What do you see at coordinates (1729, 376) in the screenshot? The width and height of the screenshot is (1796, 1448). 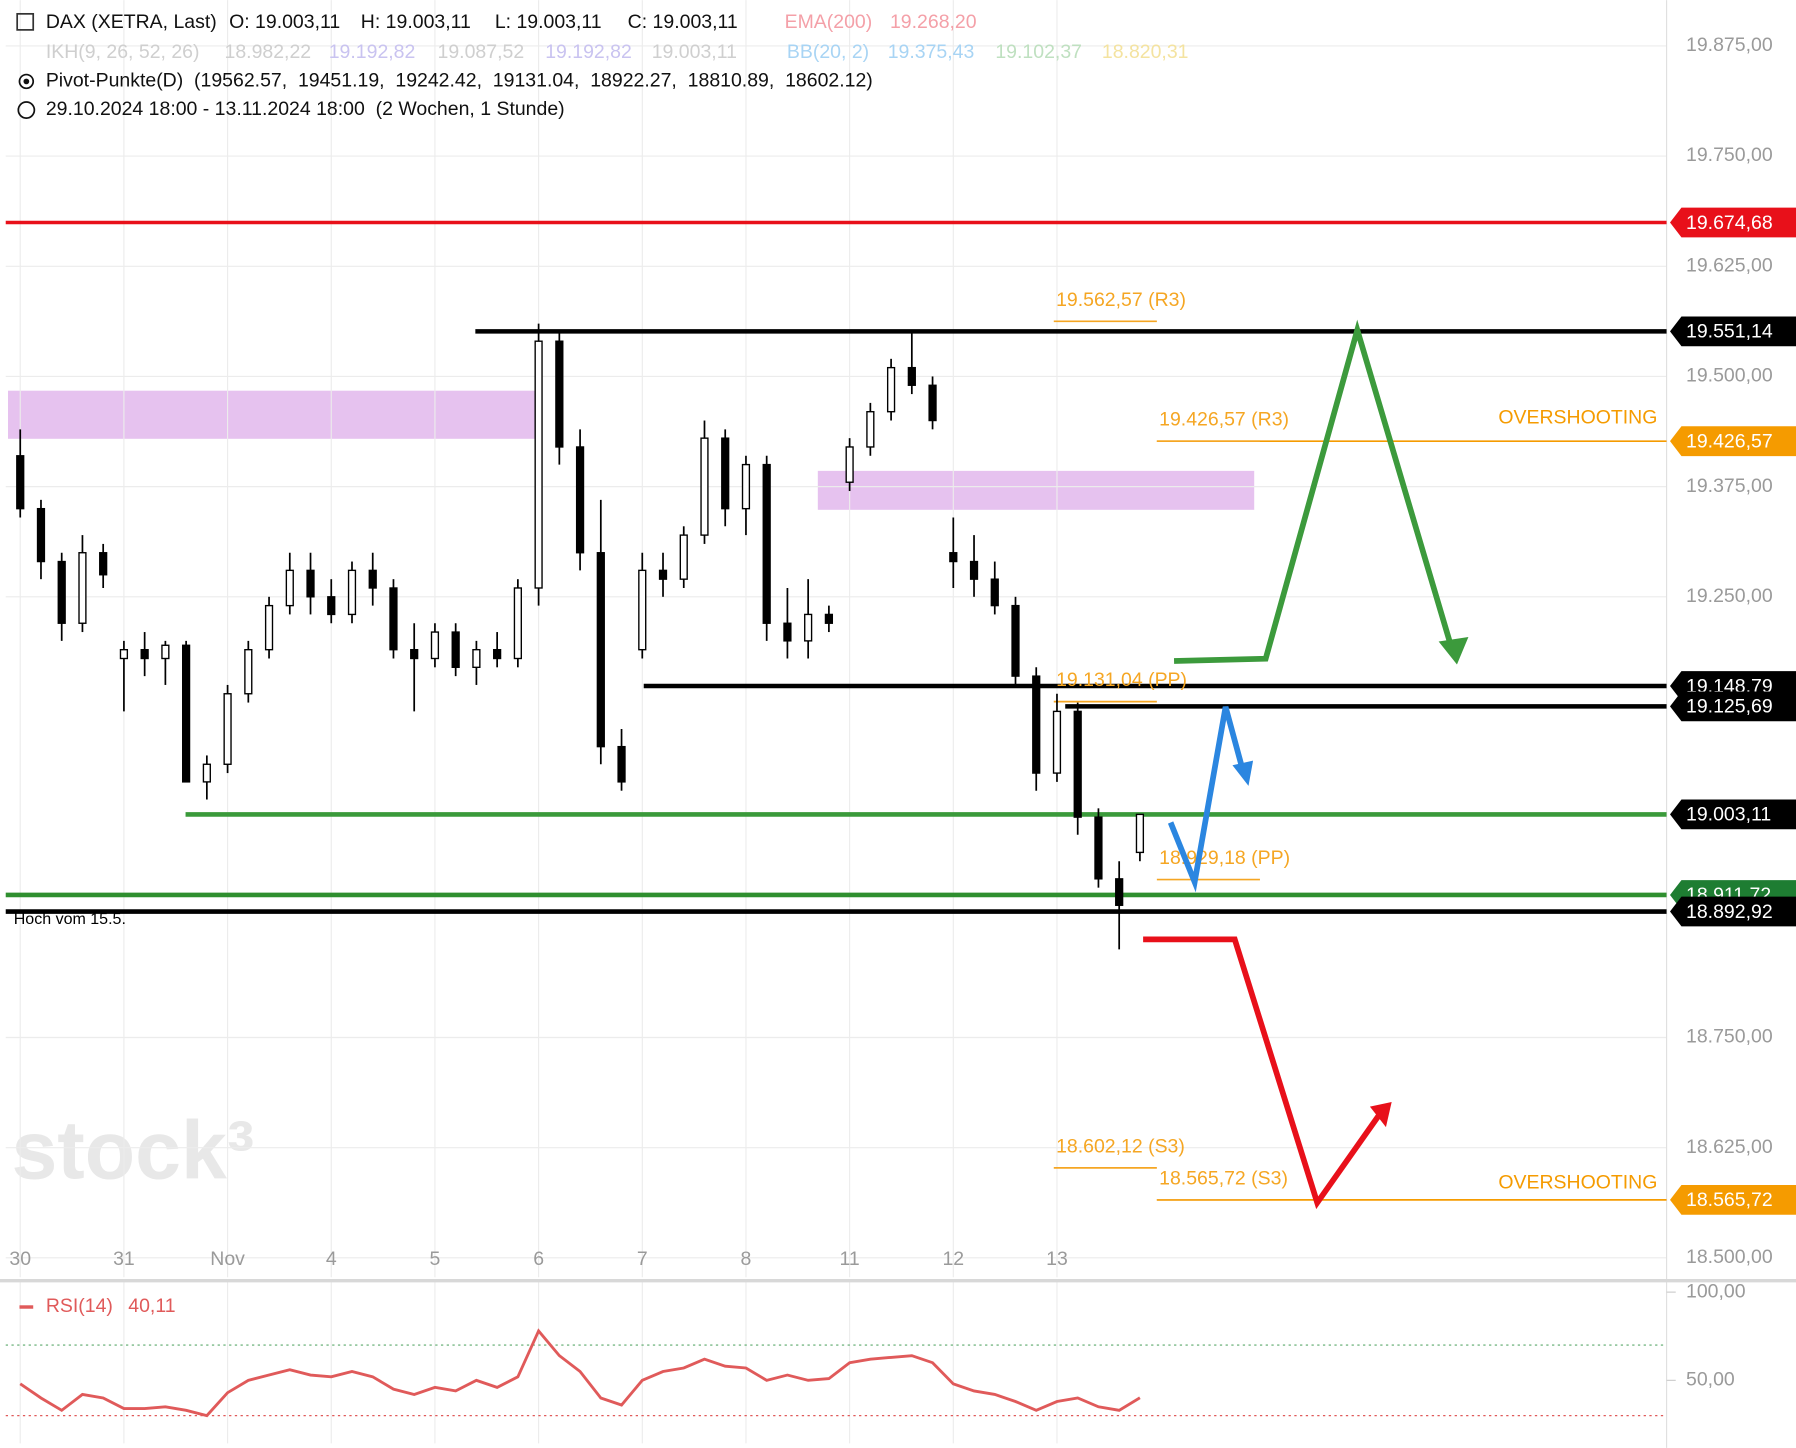 I see `y-tick-label: 19.500,00` at bounding box center [1729, 376].